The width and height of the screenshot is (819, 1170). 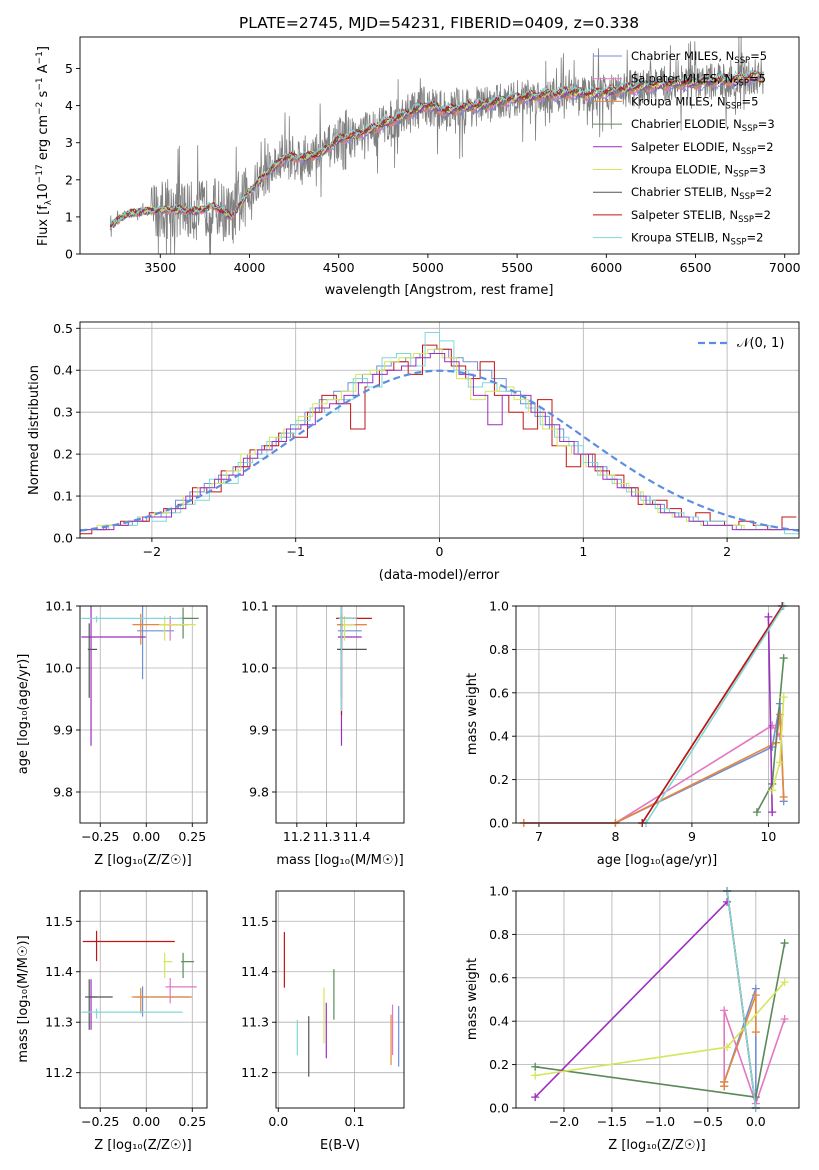 I want to click on normal-distribution-curve, so click(x=439, y=450).